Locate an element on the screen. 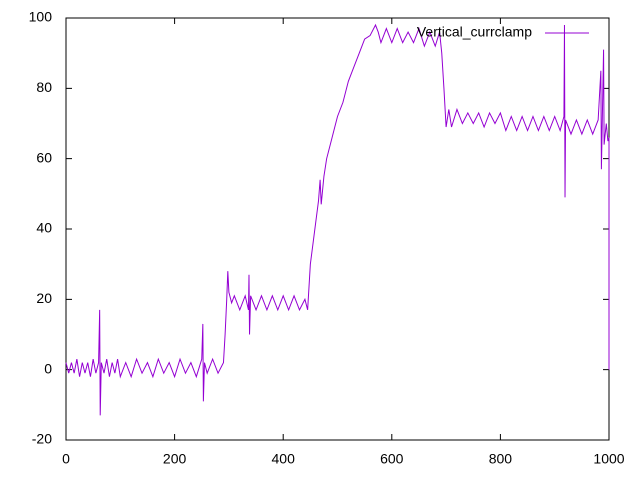  y-tick-label: 100 is located at coordinates (41, 17).